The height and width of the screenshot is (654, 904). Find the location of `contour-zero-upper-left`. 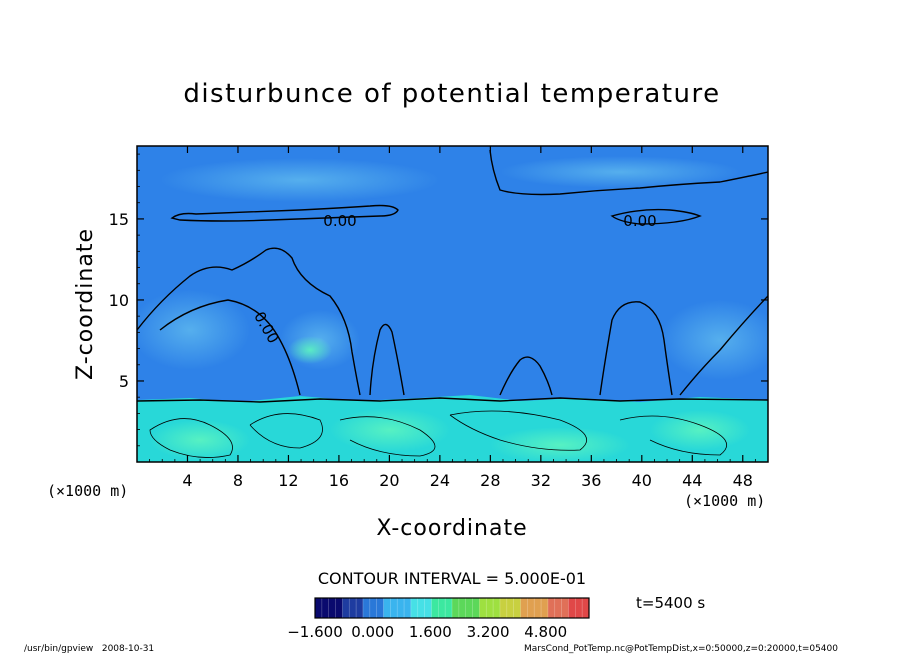

contour-zero-upper-left is located at coordinates (284, 213).